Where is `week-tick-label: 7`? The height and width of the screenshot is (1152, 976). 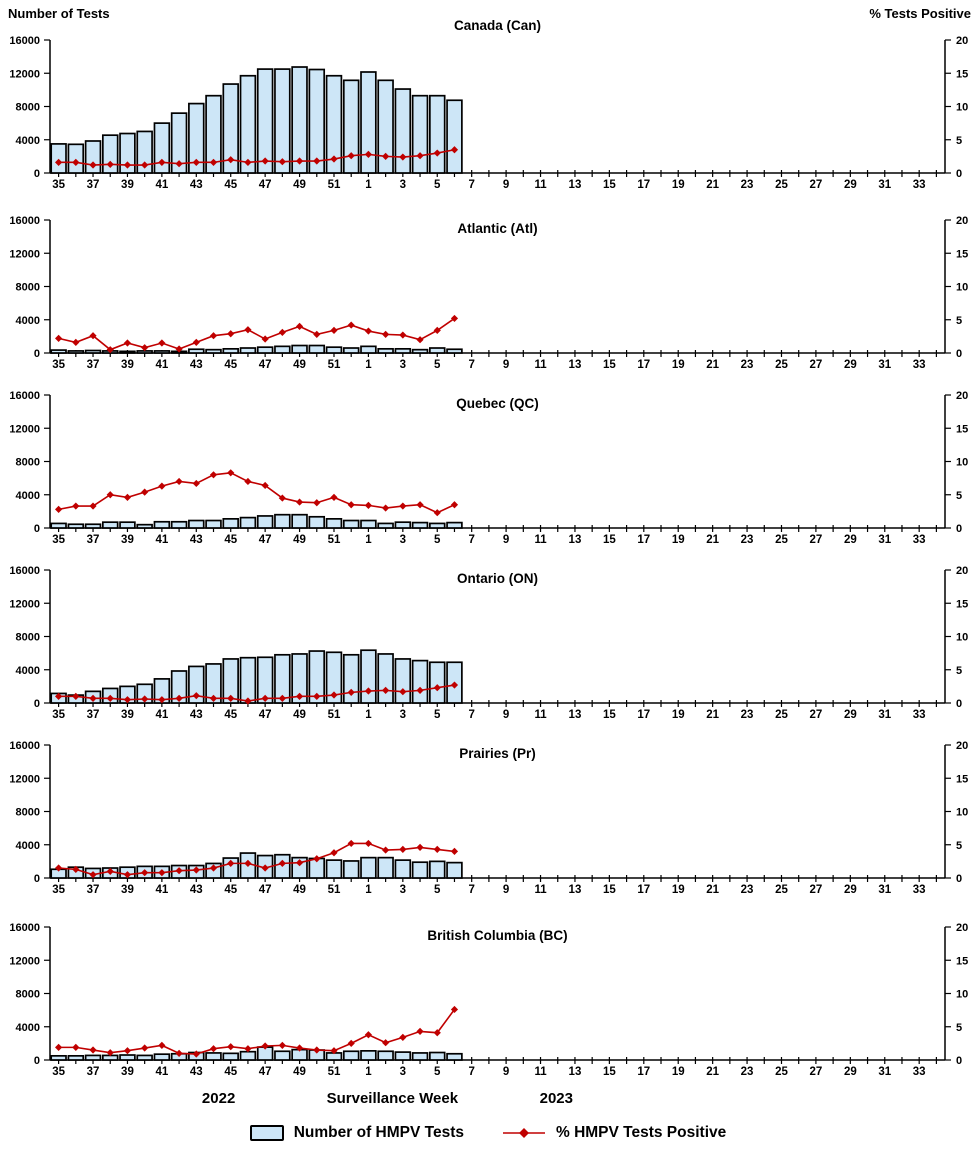
week-tick-label: 7 is located at coordinates (471, 1072).